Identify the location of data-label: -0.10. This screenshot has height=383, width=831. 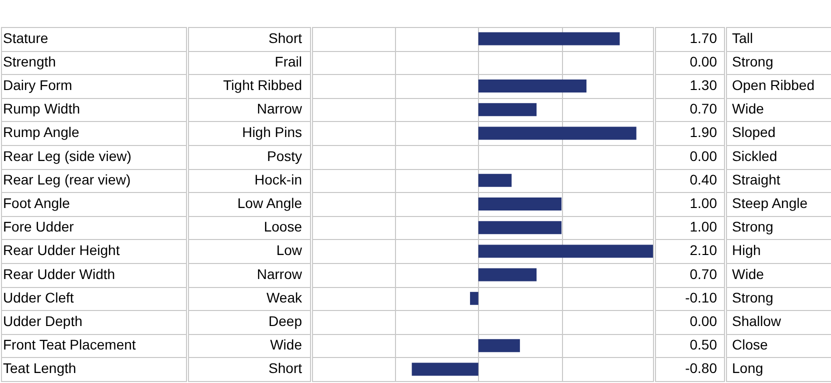
(701, 297).